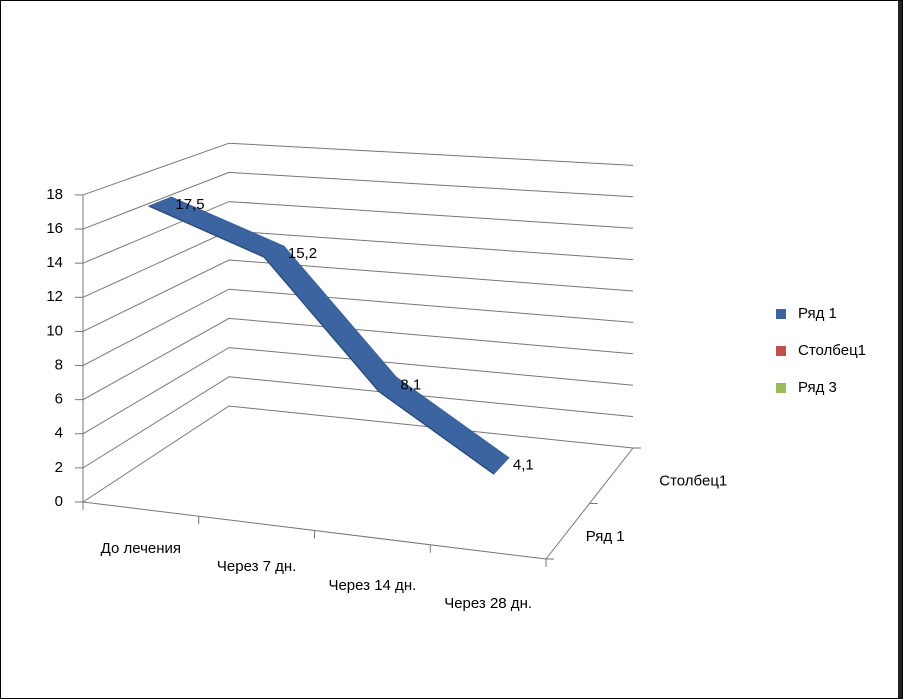  What do you see at coordinates (54, 262) in the screenshot?
I see `y-tick-label: 14` at bounding box center [54, 262].